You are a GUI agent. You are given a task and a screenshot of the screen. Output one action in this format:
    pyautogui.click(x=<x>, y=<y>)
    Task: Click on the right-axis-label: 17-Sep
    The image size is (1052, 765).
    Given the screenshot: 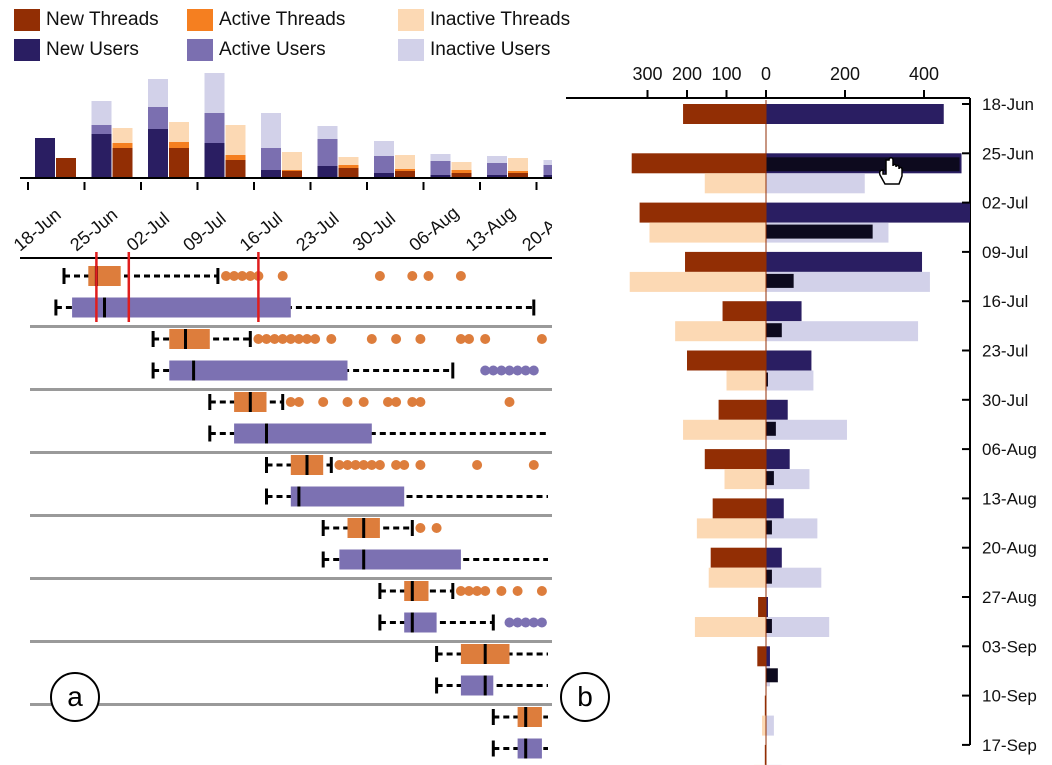 What is the action you would take?
    pyautogui.click(x=1009, y=745)
    